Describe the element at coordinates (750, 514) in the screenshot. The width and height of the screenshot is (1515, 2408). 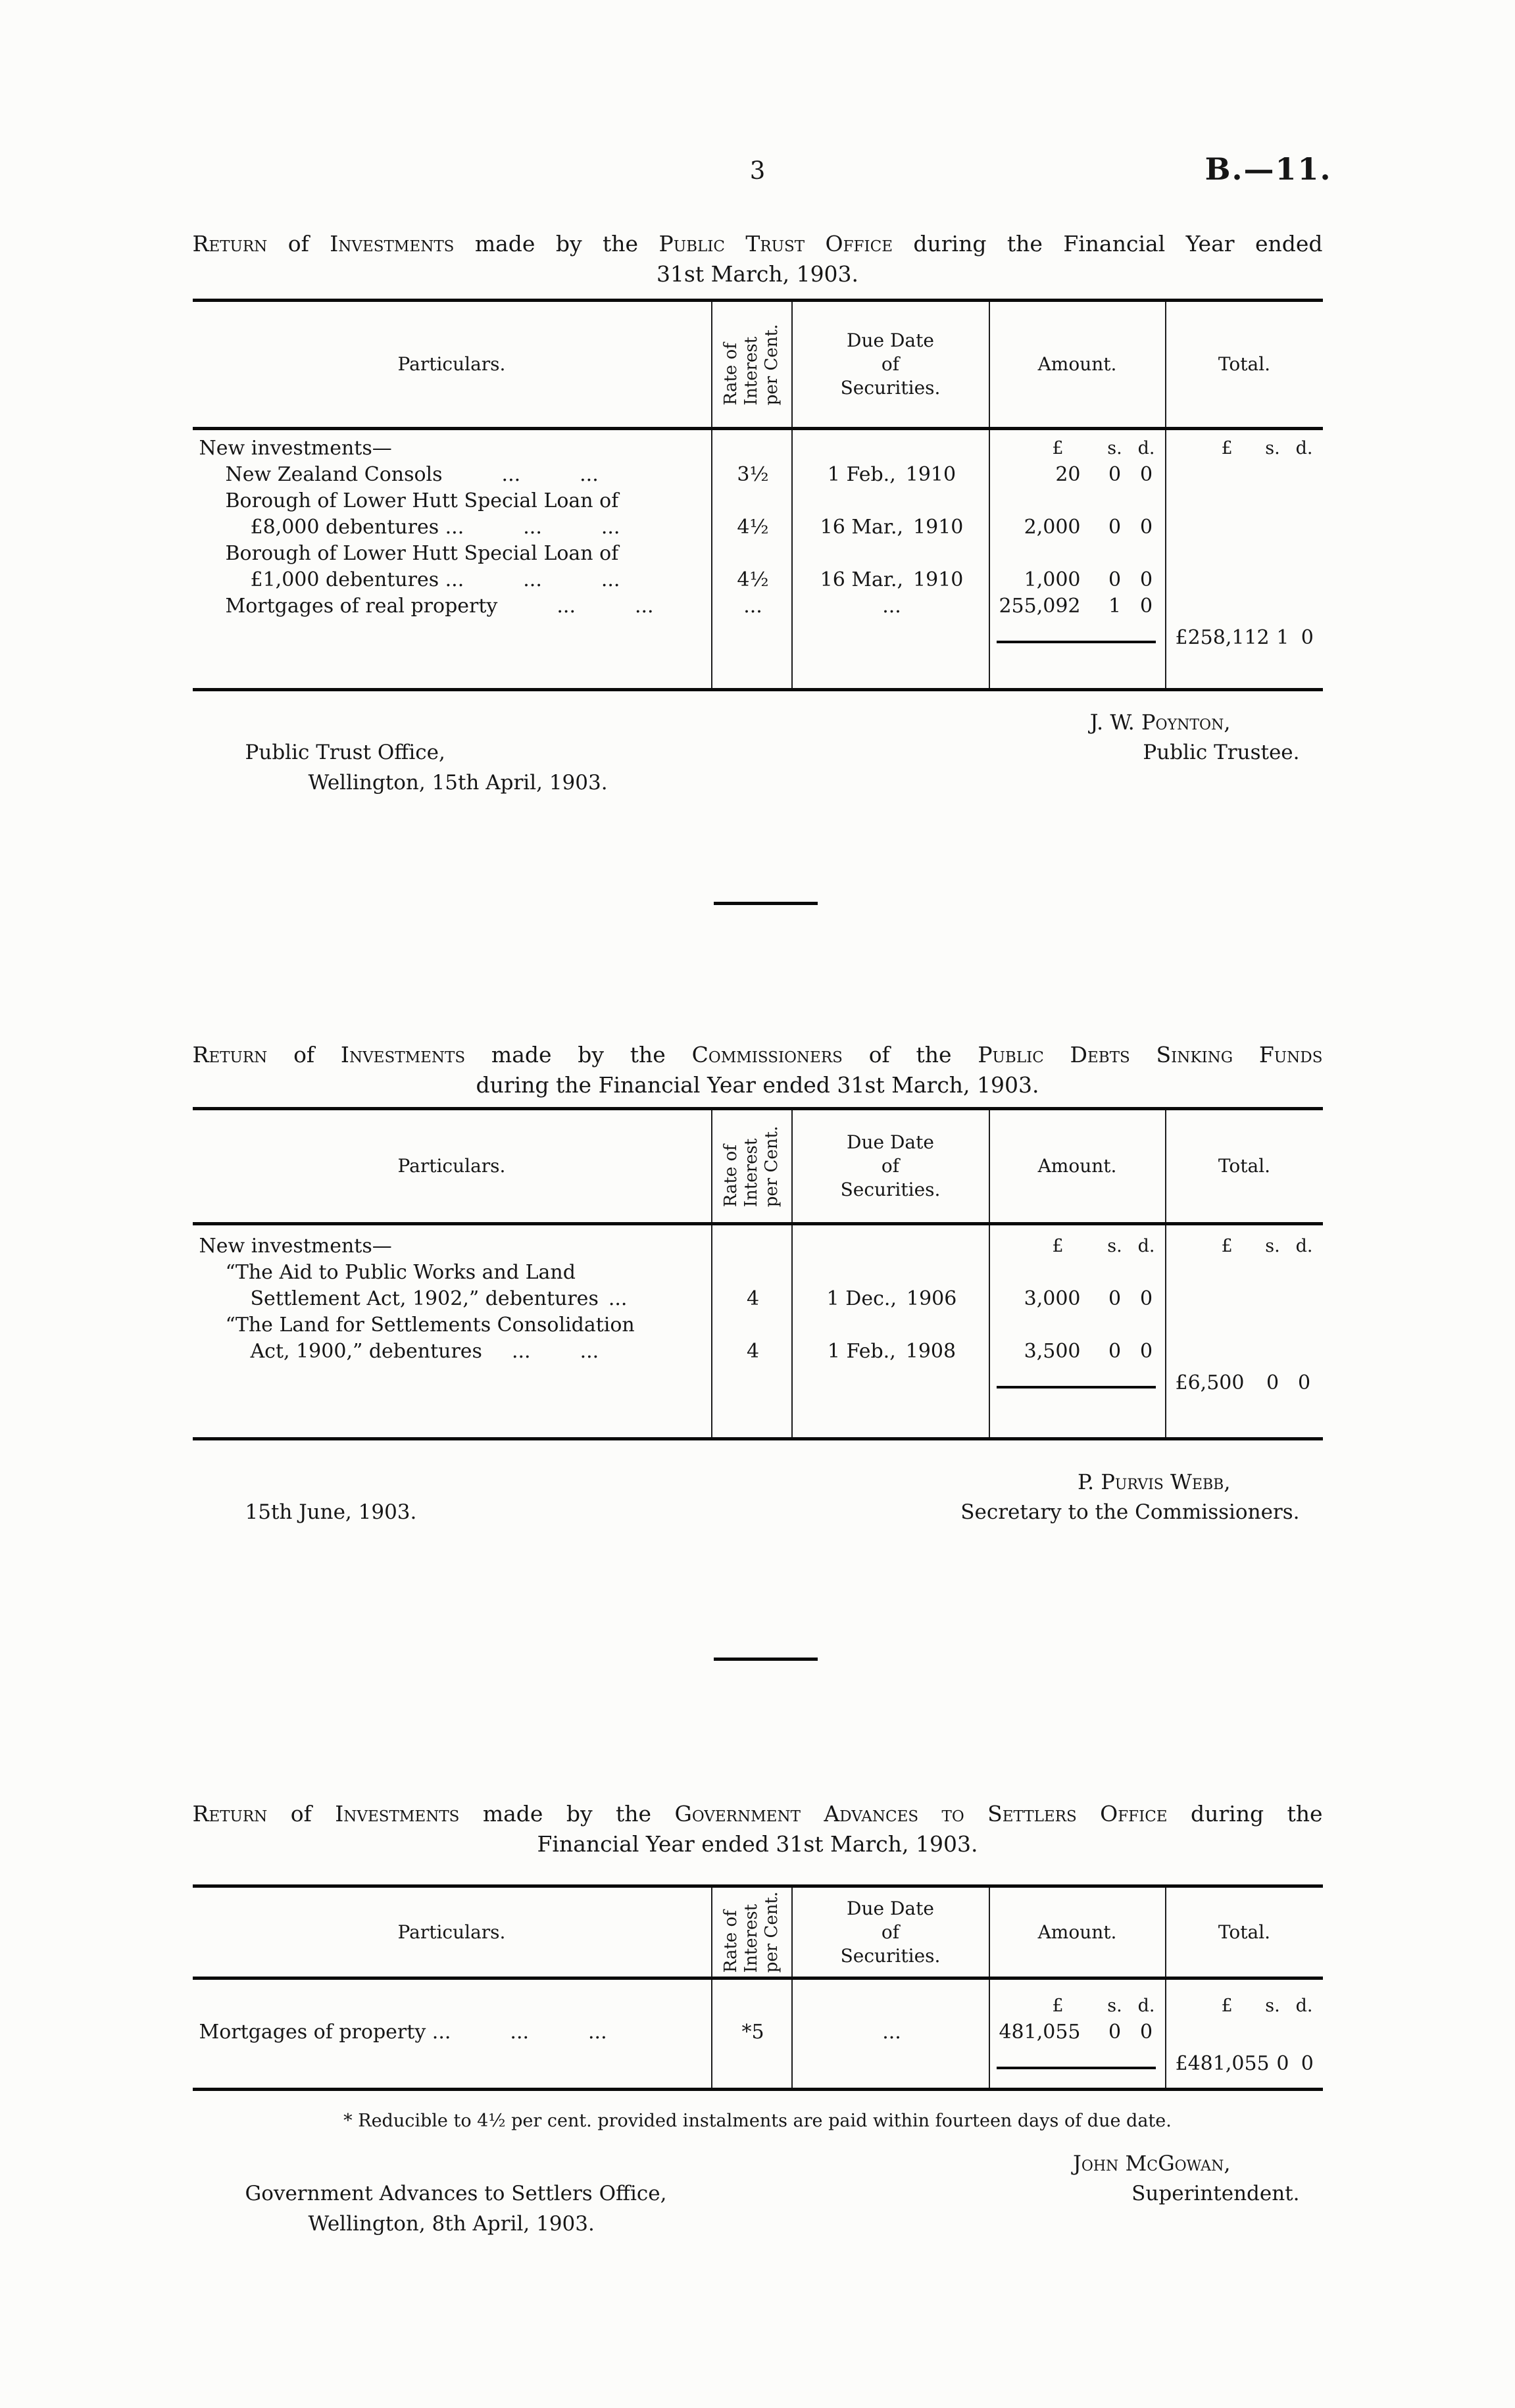
I see `rate-value: 4½` at that location.